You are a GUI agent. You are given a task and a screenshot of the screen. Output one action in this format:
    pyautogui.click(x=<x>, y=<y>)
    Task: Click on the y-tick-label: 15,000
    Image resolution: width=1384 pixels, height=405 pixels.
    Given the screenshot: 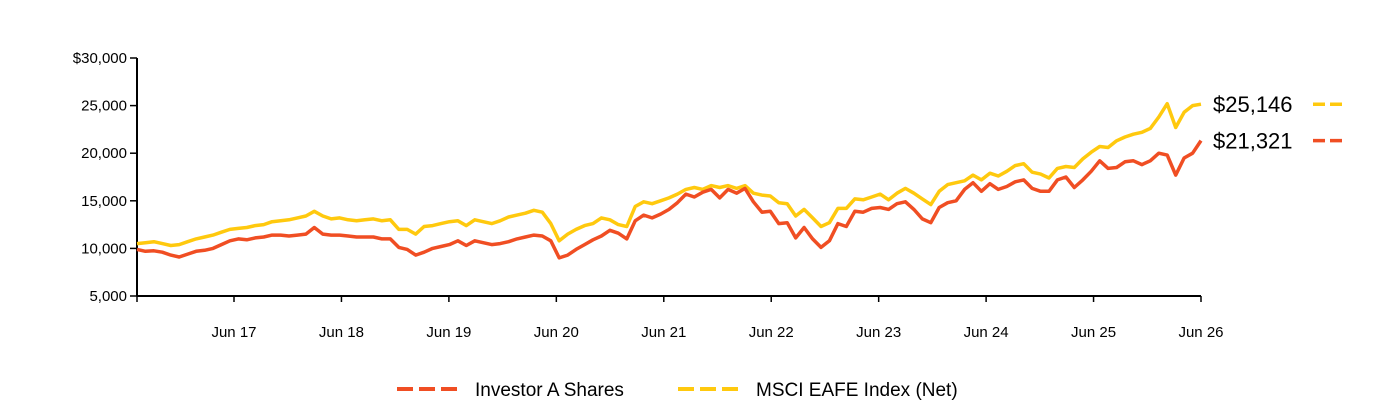 What is the action you would take?
    pyautogui.click(x=104, y=201)
    